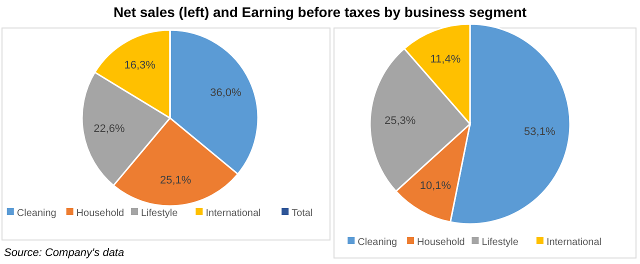 This screenshot has height=264, width=640. What do you see at coordinates (400, 120) in the screenshot?
I see `data-label: 25,3%` at bounding box center [400, 120].